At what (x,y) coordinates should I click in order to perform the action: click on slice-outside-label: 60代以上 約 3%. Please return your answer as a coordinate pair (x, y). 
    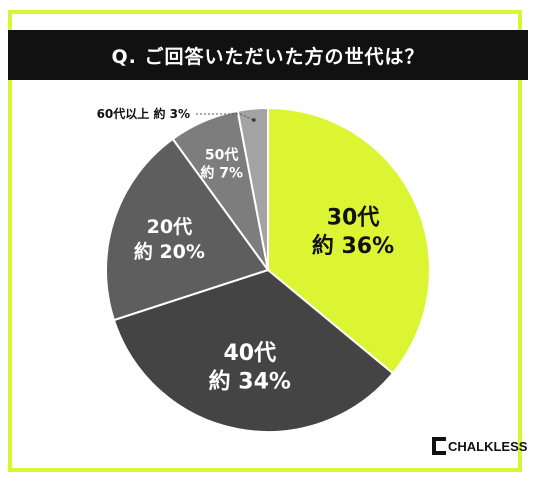
    Looking at the image, I should click on (143, 113).